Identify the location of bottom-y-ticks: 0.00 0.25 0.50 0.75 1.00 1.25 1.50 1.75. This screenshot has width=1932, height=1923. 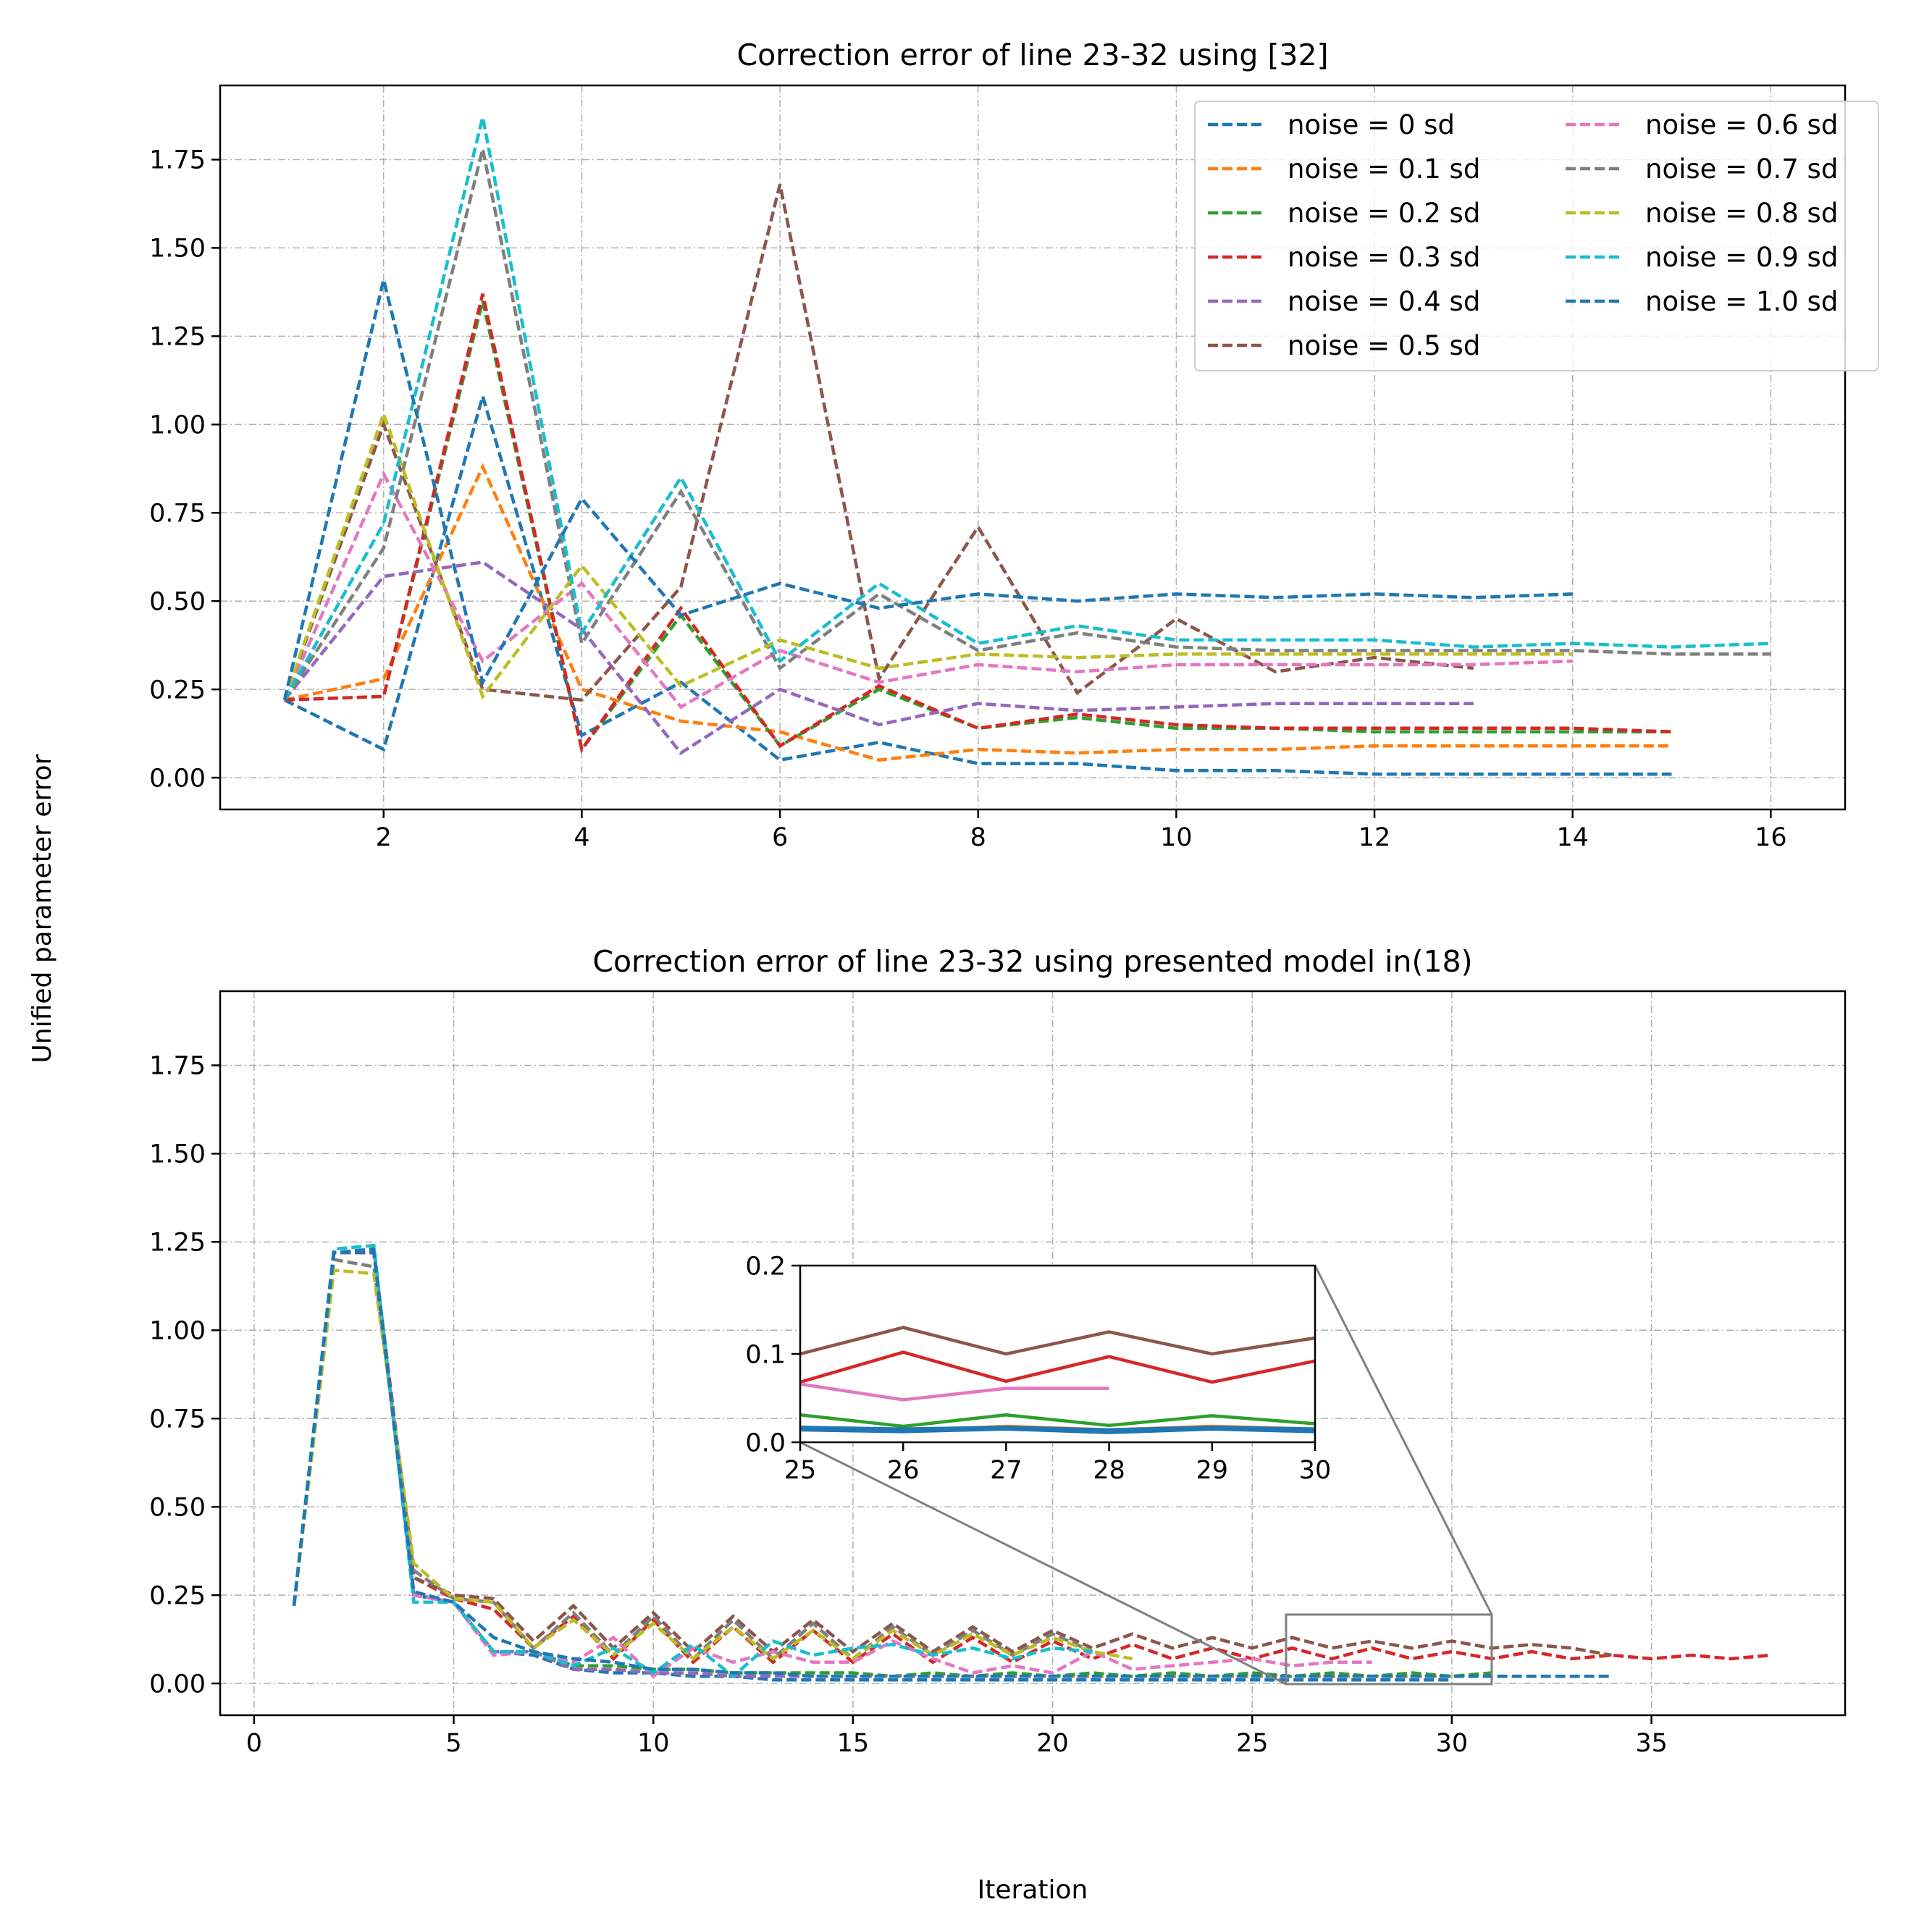
(184, 1375).